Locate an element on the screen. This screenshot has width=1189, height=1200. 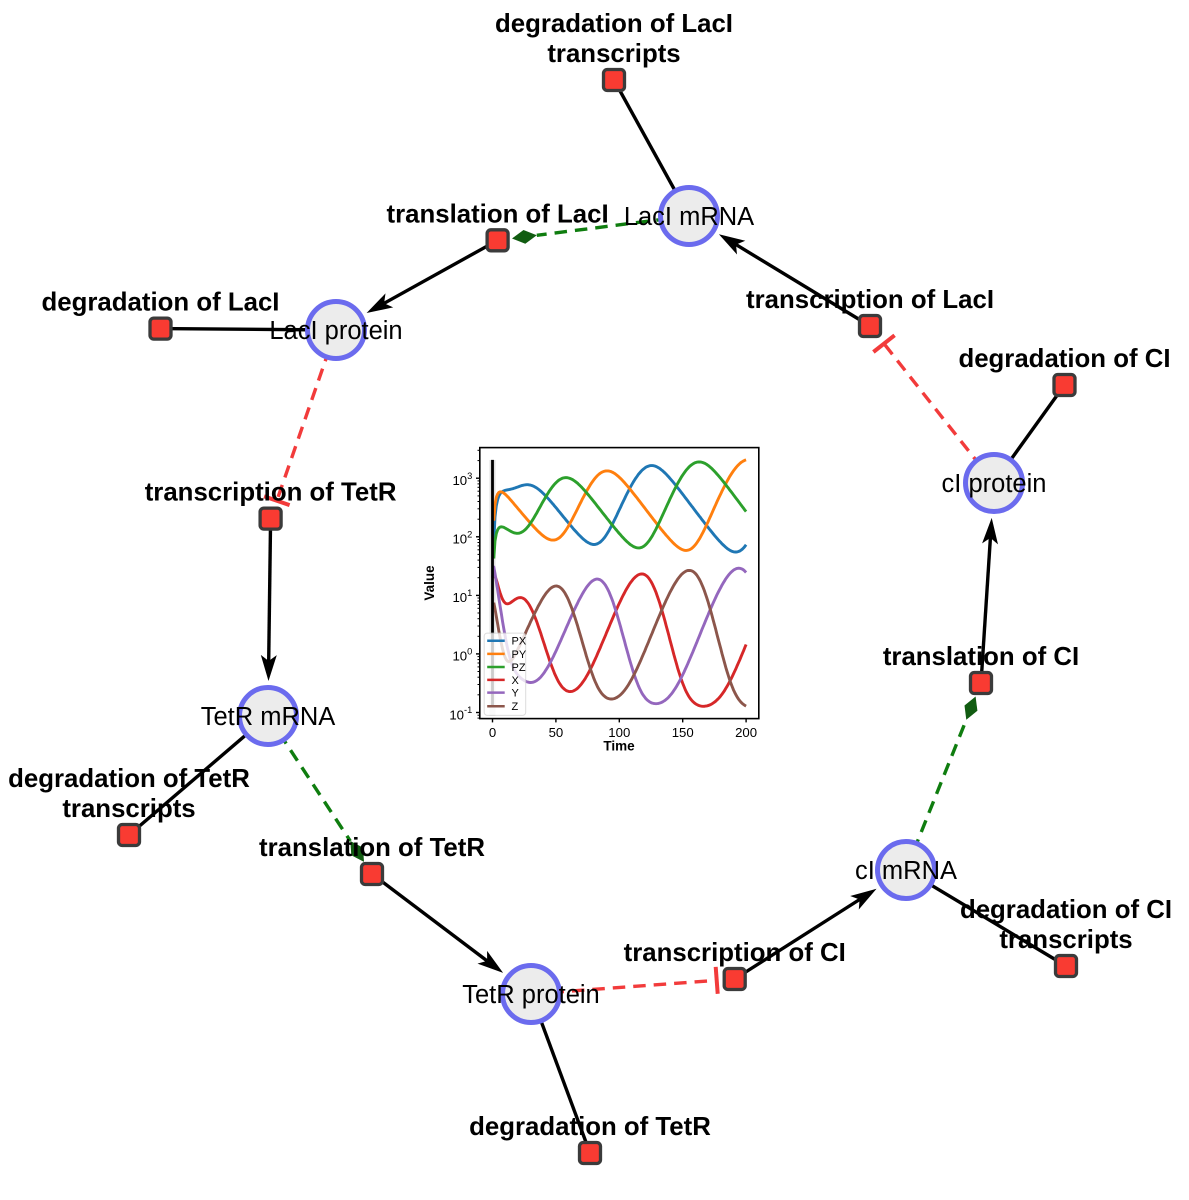
svg-text: translation of CI is located at coordinates (981, 657).